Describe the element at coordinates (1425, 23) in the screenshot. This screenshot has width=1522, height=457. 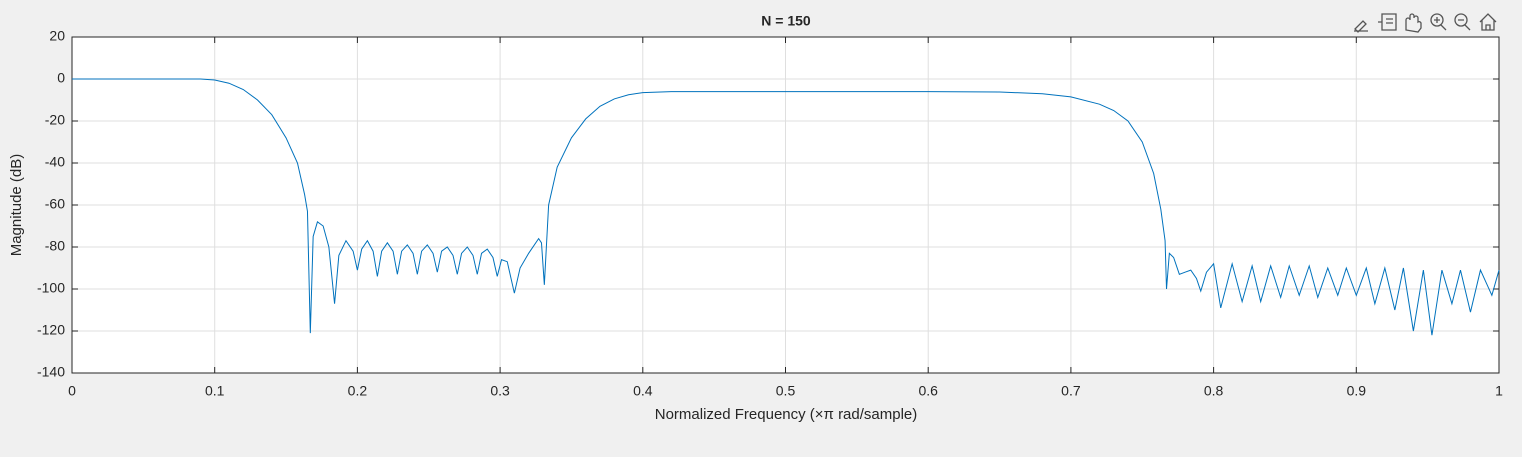
I see `toolbar` at that location.